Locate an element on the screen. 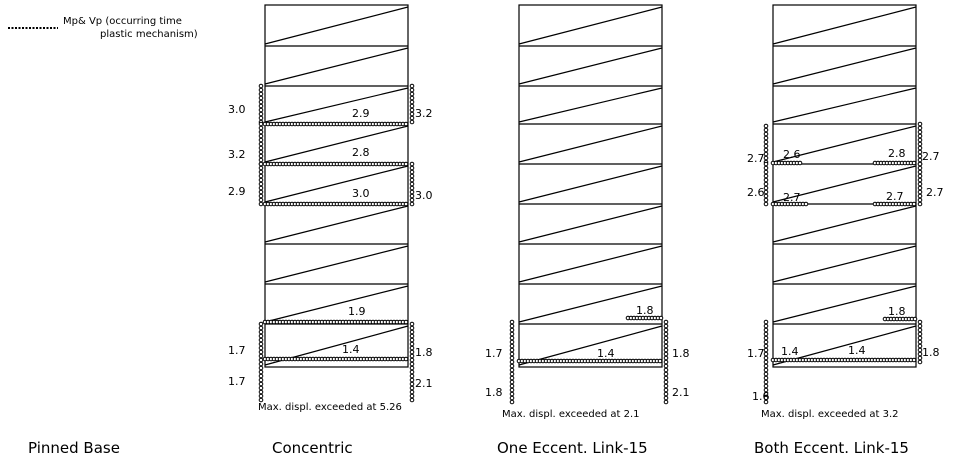  plastic-hinges is located at coordinates (843, 263).